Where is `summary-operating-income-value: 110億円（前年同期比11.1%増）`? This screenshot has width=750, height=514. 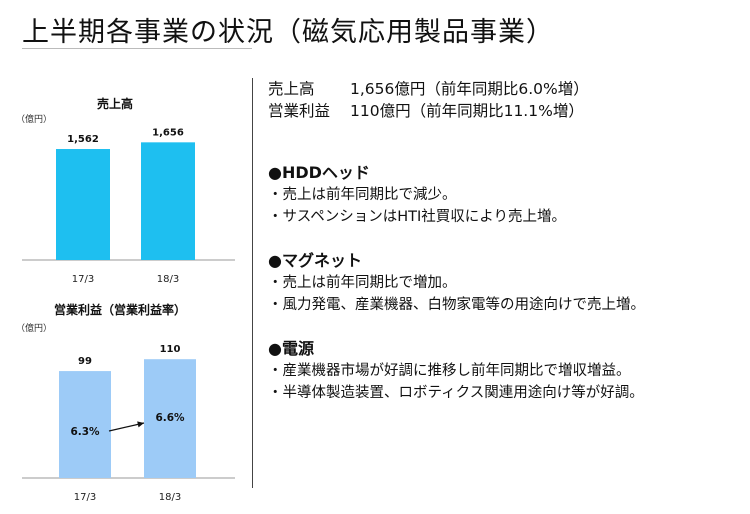 summary-operating-income-value: 110億円（前年同期比11.1%増） is located at coordinates (467, 111).